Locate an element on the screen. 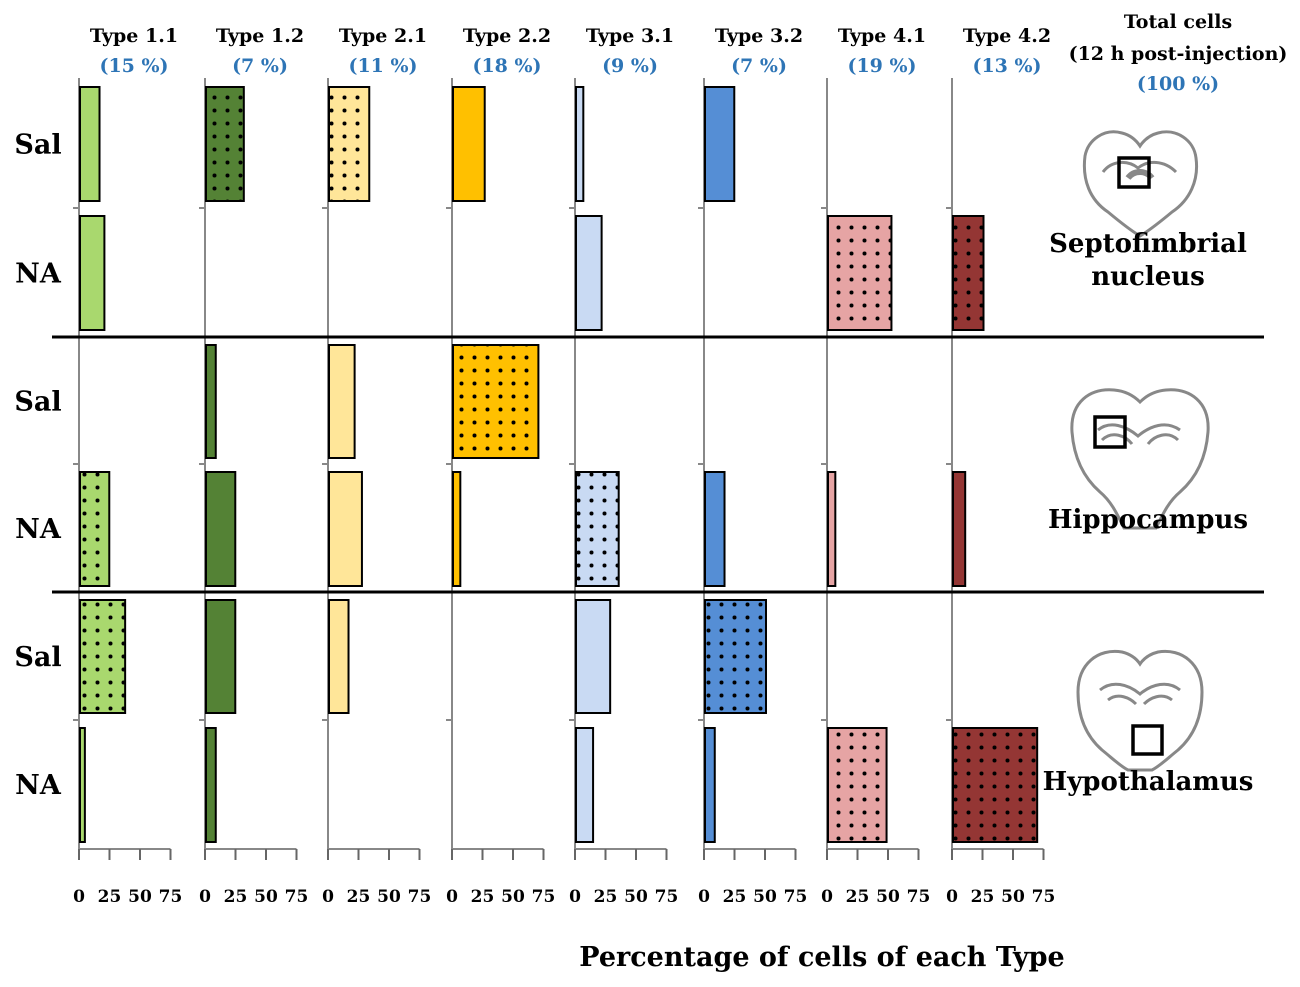 This screenshot has height=987, width=1300. type-title-6: Type 3.2 is located at coordinates (759, 36).